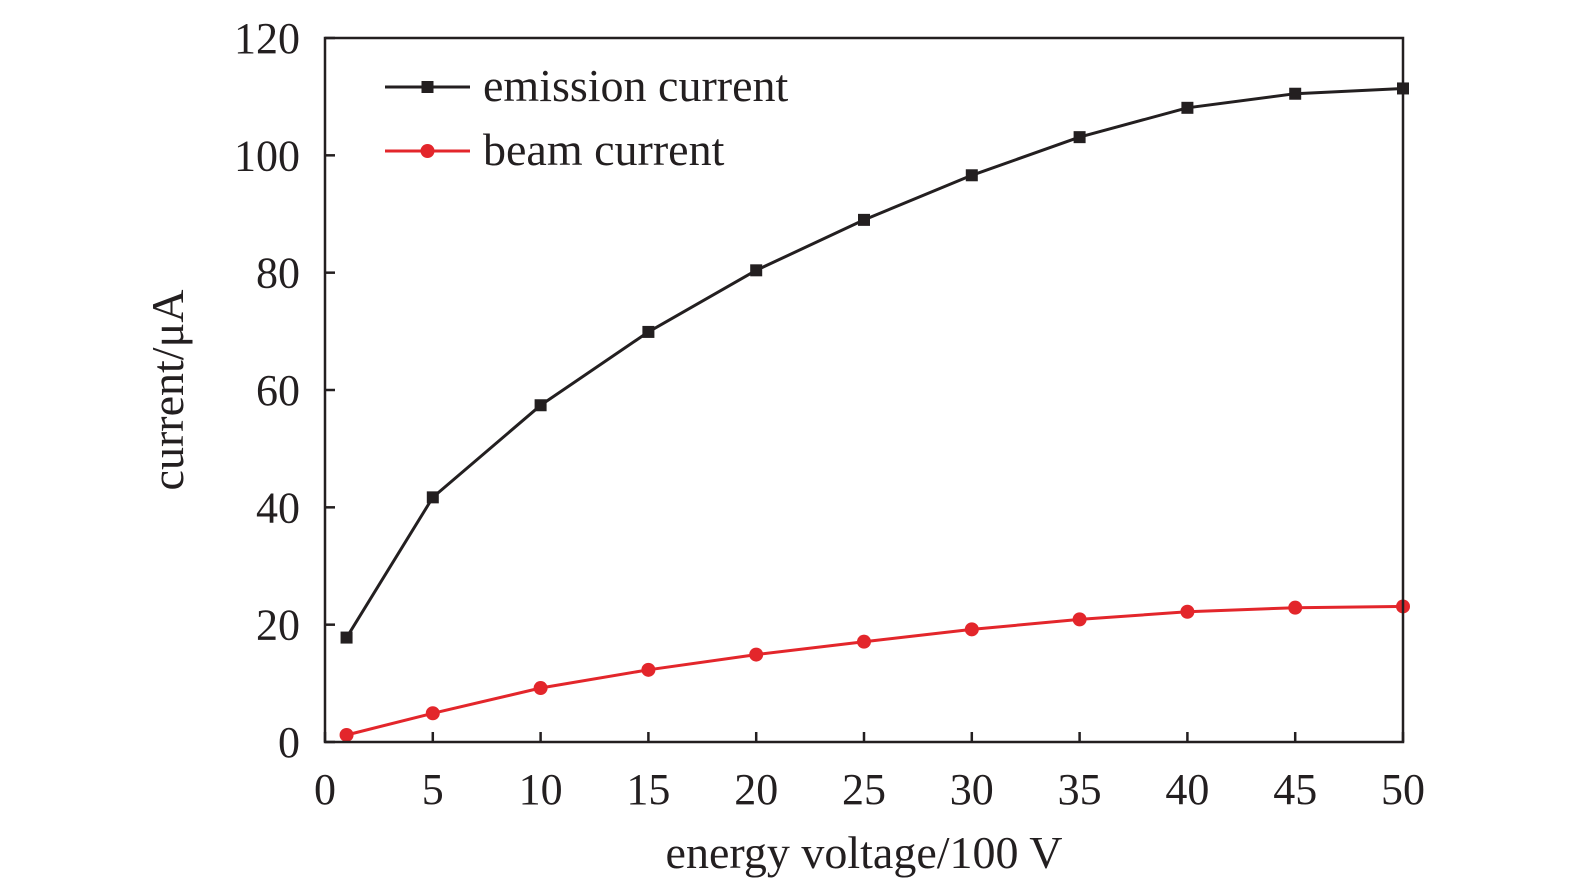 The height and width of the screenshot is (896, 1575). I want to click on x-axis-ticks: 0 5 10 15 20 25 30 35 40 45 50, so click(869, 773).